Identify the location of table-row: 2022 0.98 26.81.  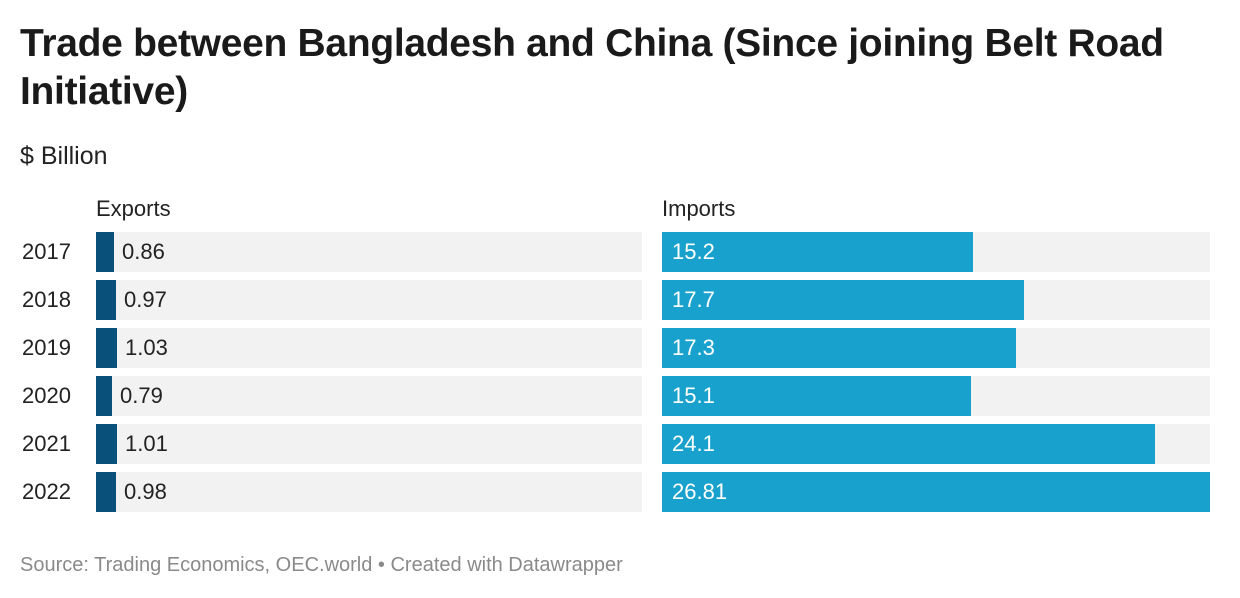
(620, 492).